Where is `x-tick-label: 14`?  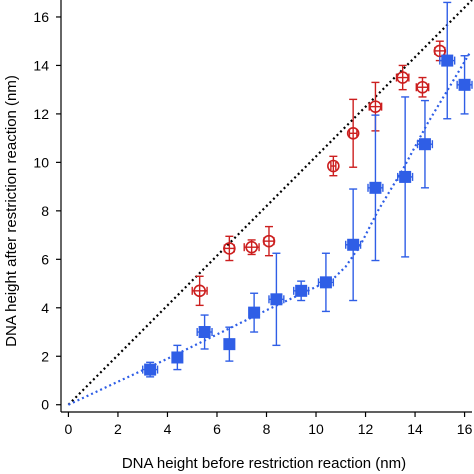 x-tick-label: 14 is located at coordinates (415, 429).